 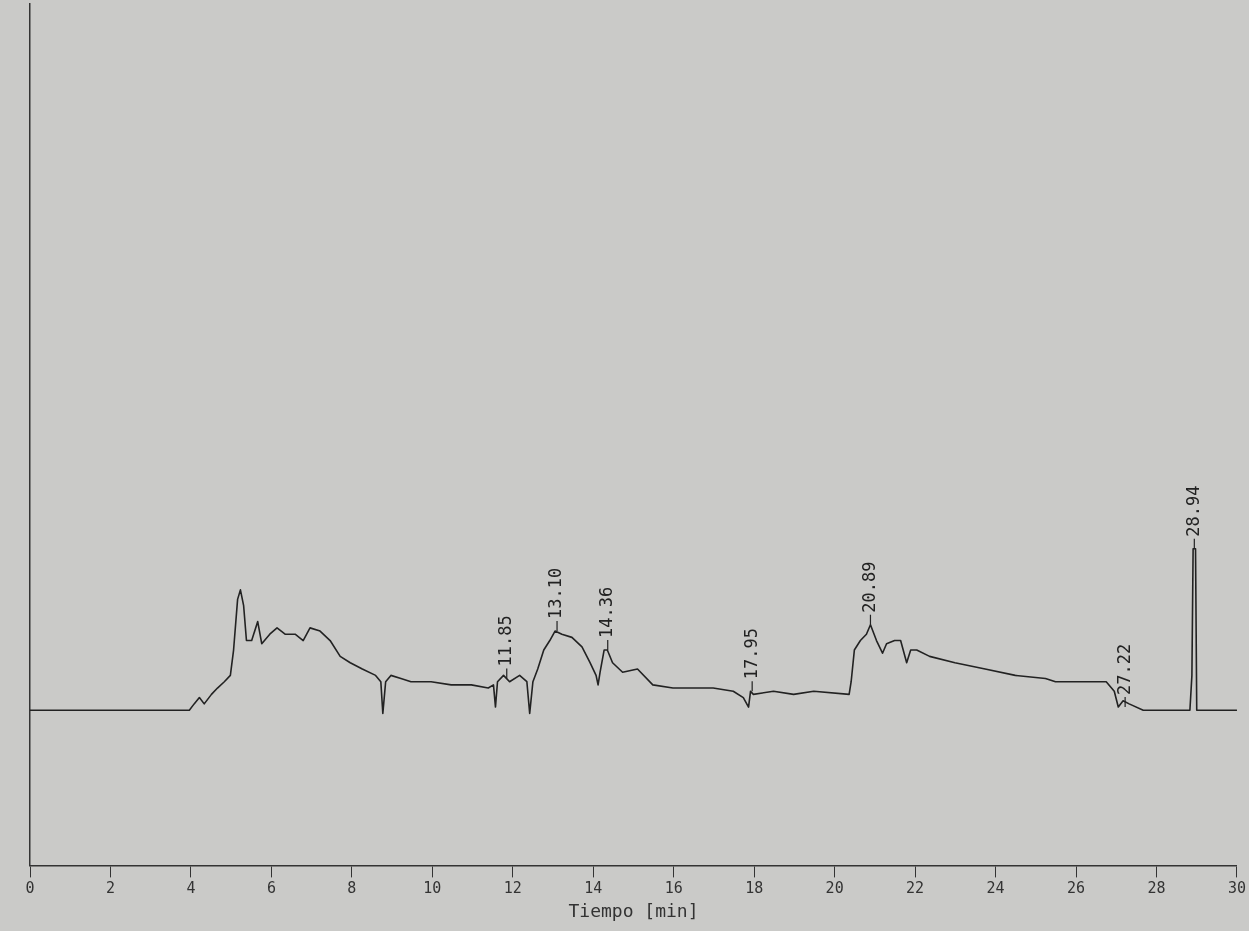 What do you see at coordinates (750, 654) in the screenshot?
I see `annotation: 17.95` at bounding box center [750, 654].